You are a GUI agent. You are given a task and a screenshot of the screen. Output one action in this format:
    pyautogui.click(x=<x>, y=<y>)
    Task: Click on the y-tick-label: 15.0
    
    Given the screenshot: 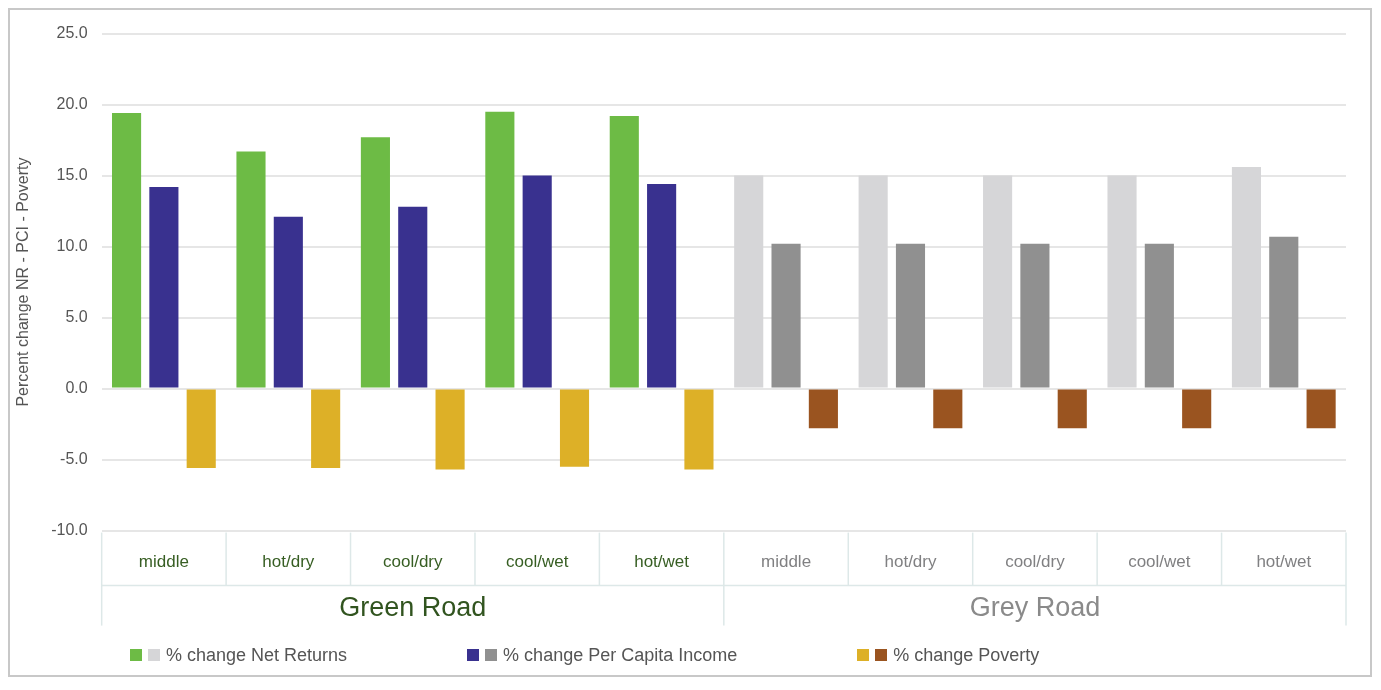 What is the action you would take?
    pyautogui.click(x=72, y=175)
    